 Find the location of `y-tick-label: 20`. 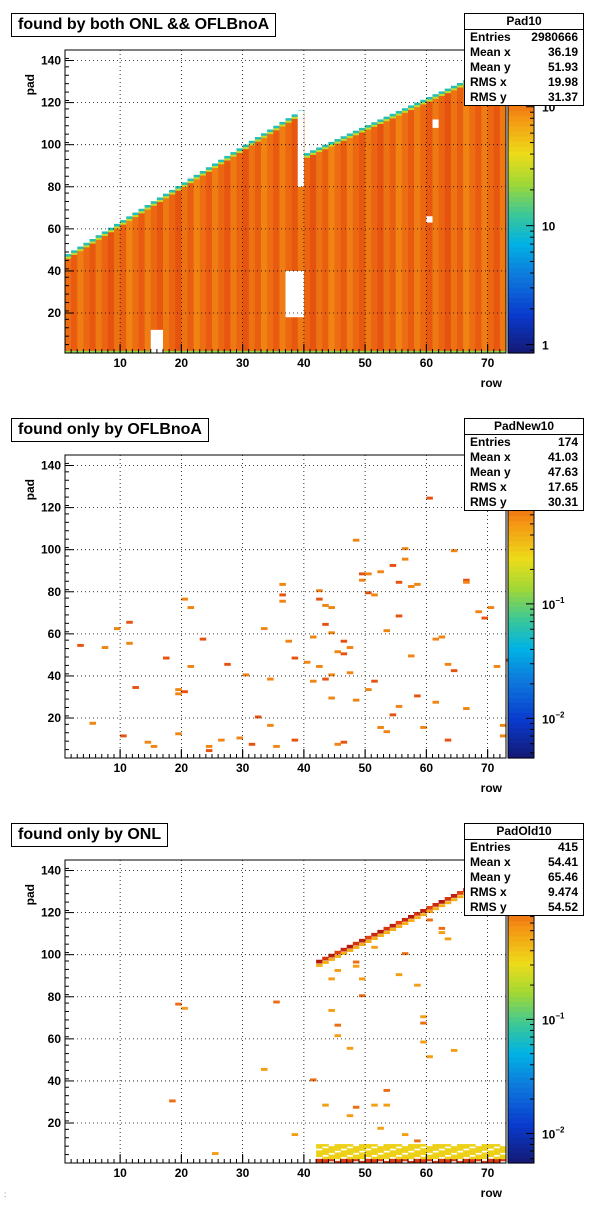

y-tick-label: 20 is located at coordinates (55, 718).